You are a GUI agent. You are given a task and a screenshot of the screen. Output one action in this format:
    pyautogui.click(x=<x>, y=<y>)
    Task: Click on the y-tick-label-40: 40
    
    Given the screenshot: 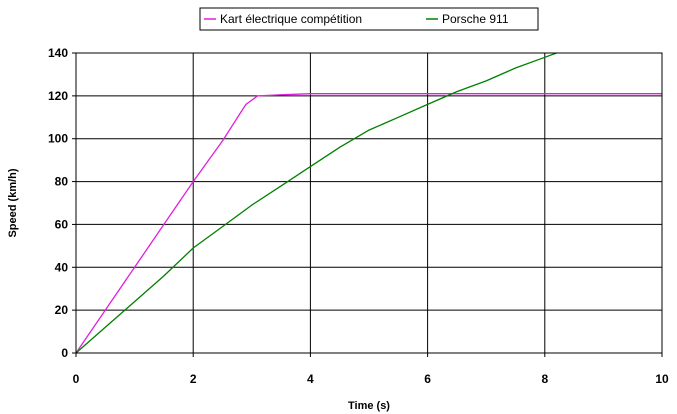 What is the action you would take?
    pyautogui.click(x=62, y=267)
    